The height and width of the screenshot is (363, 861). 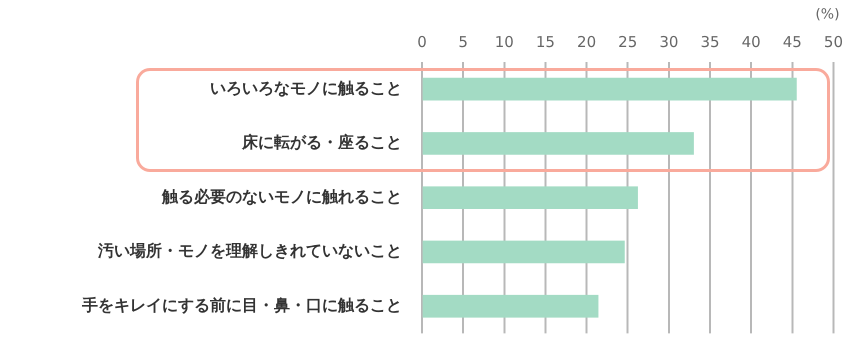 I want to click on x-tick-label: 40, so click(x=751, y=41).